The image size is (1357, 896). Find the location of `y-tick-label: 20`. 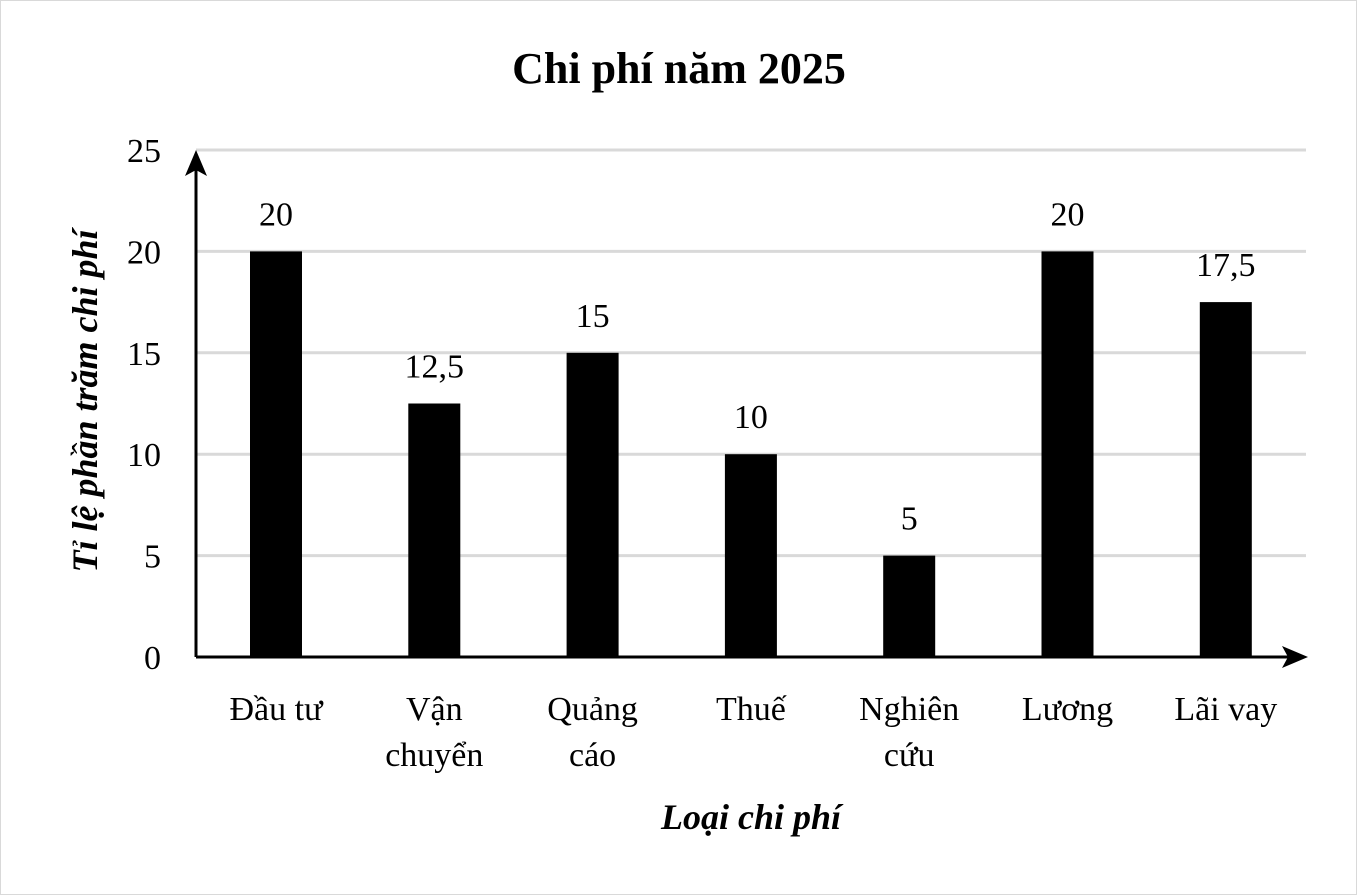

y-tick-label: 20 is located at coordinates (144, 252).